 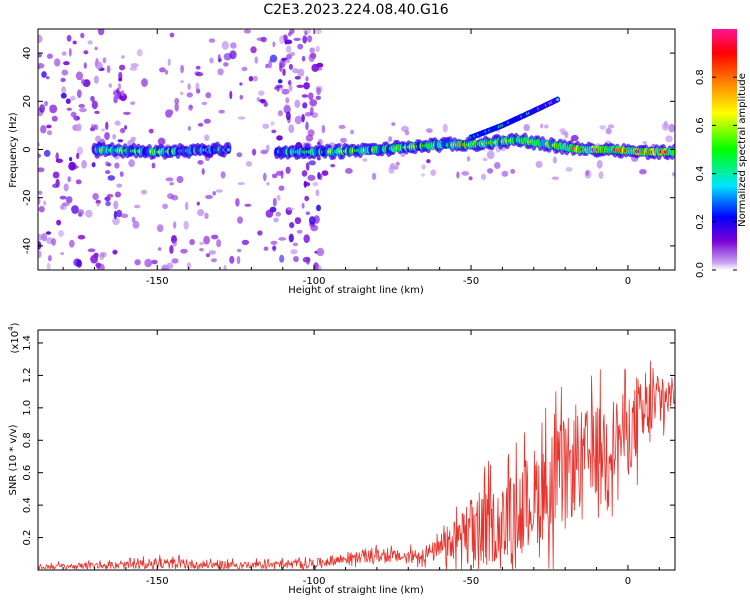 What do you see at coordinates (314, 281) in the screenshot?
I see `top-x-tick-label: -100` at bounding box center [314, 281].